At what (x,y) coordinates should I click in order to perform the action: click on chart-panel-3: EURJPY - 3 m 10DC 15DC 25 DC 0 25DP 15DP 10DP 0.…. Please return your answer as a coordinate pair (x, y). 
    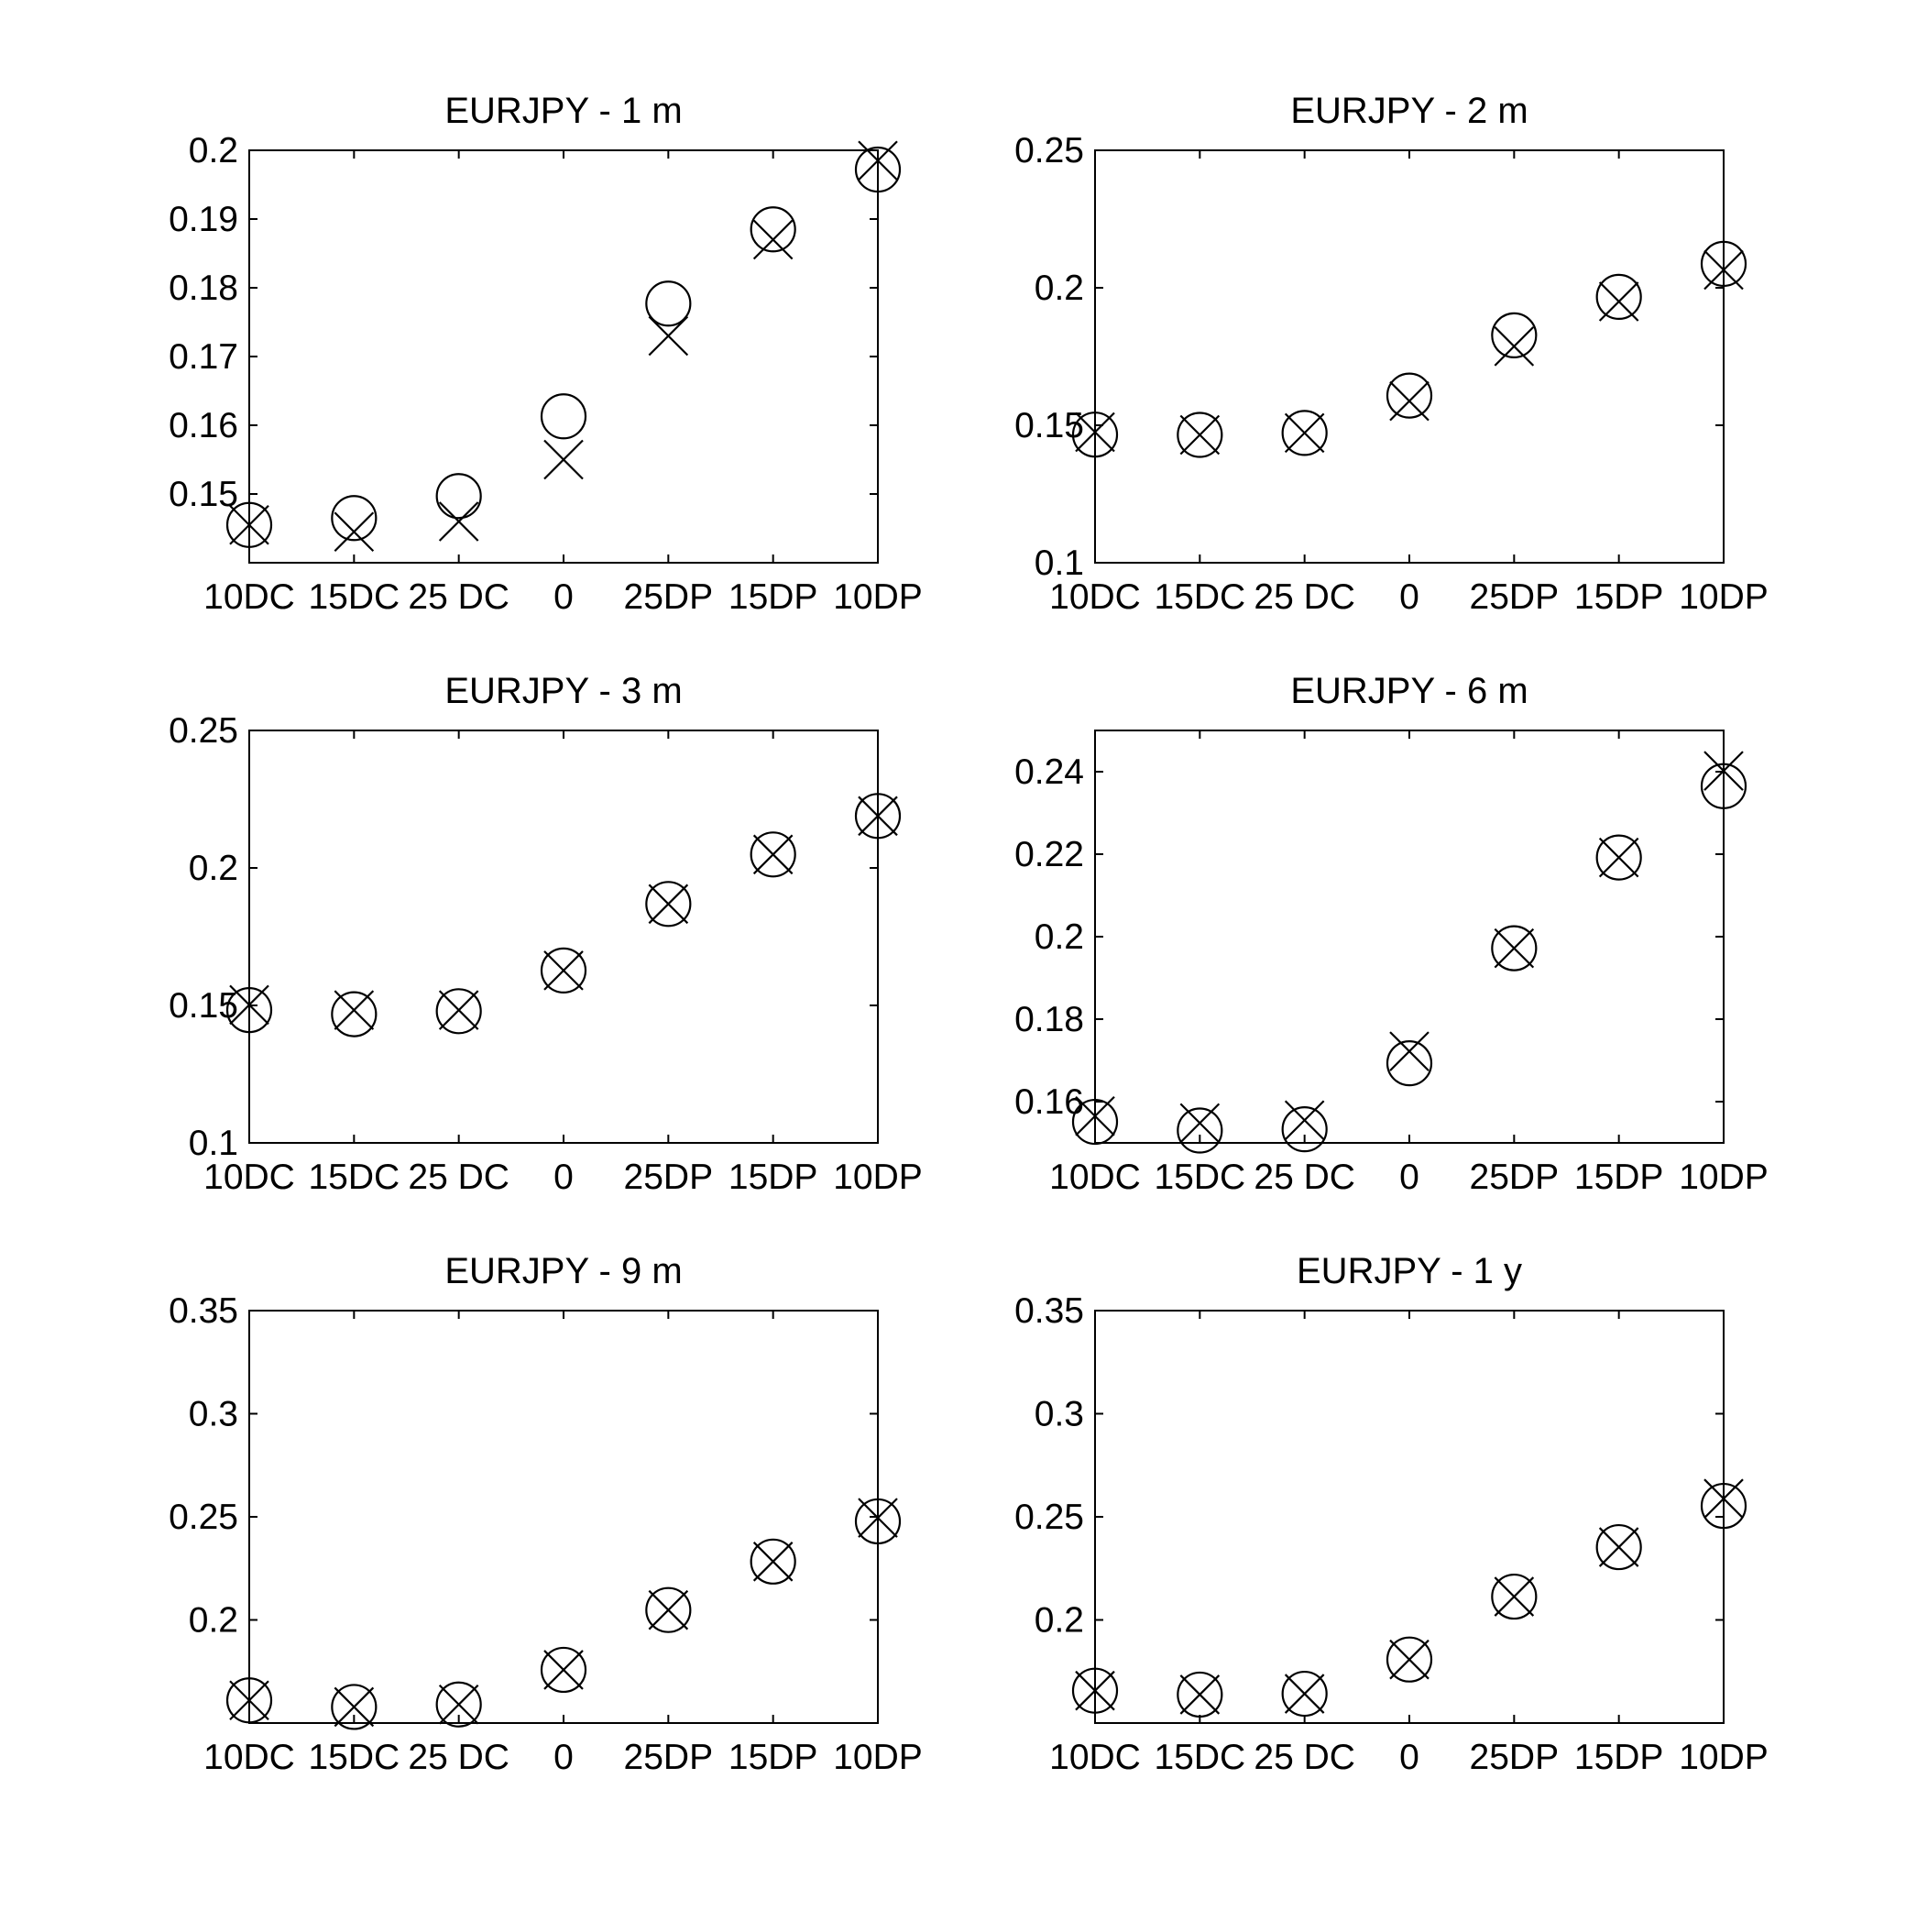
    Looking at the image, I should click on (546, 934).